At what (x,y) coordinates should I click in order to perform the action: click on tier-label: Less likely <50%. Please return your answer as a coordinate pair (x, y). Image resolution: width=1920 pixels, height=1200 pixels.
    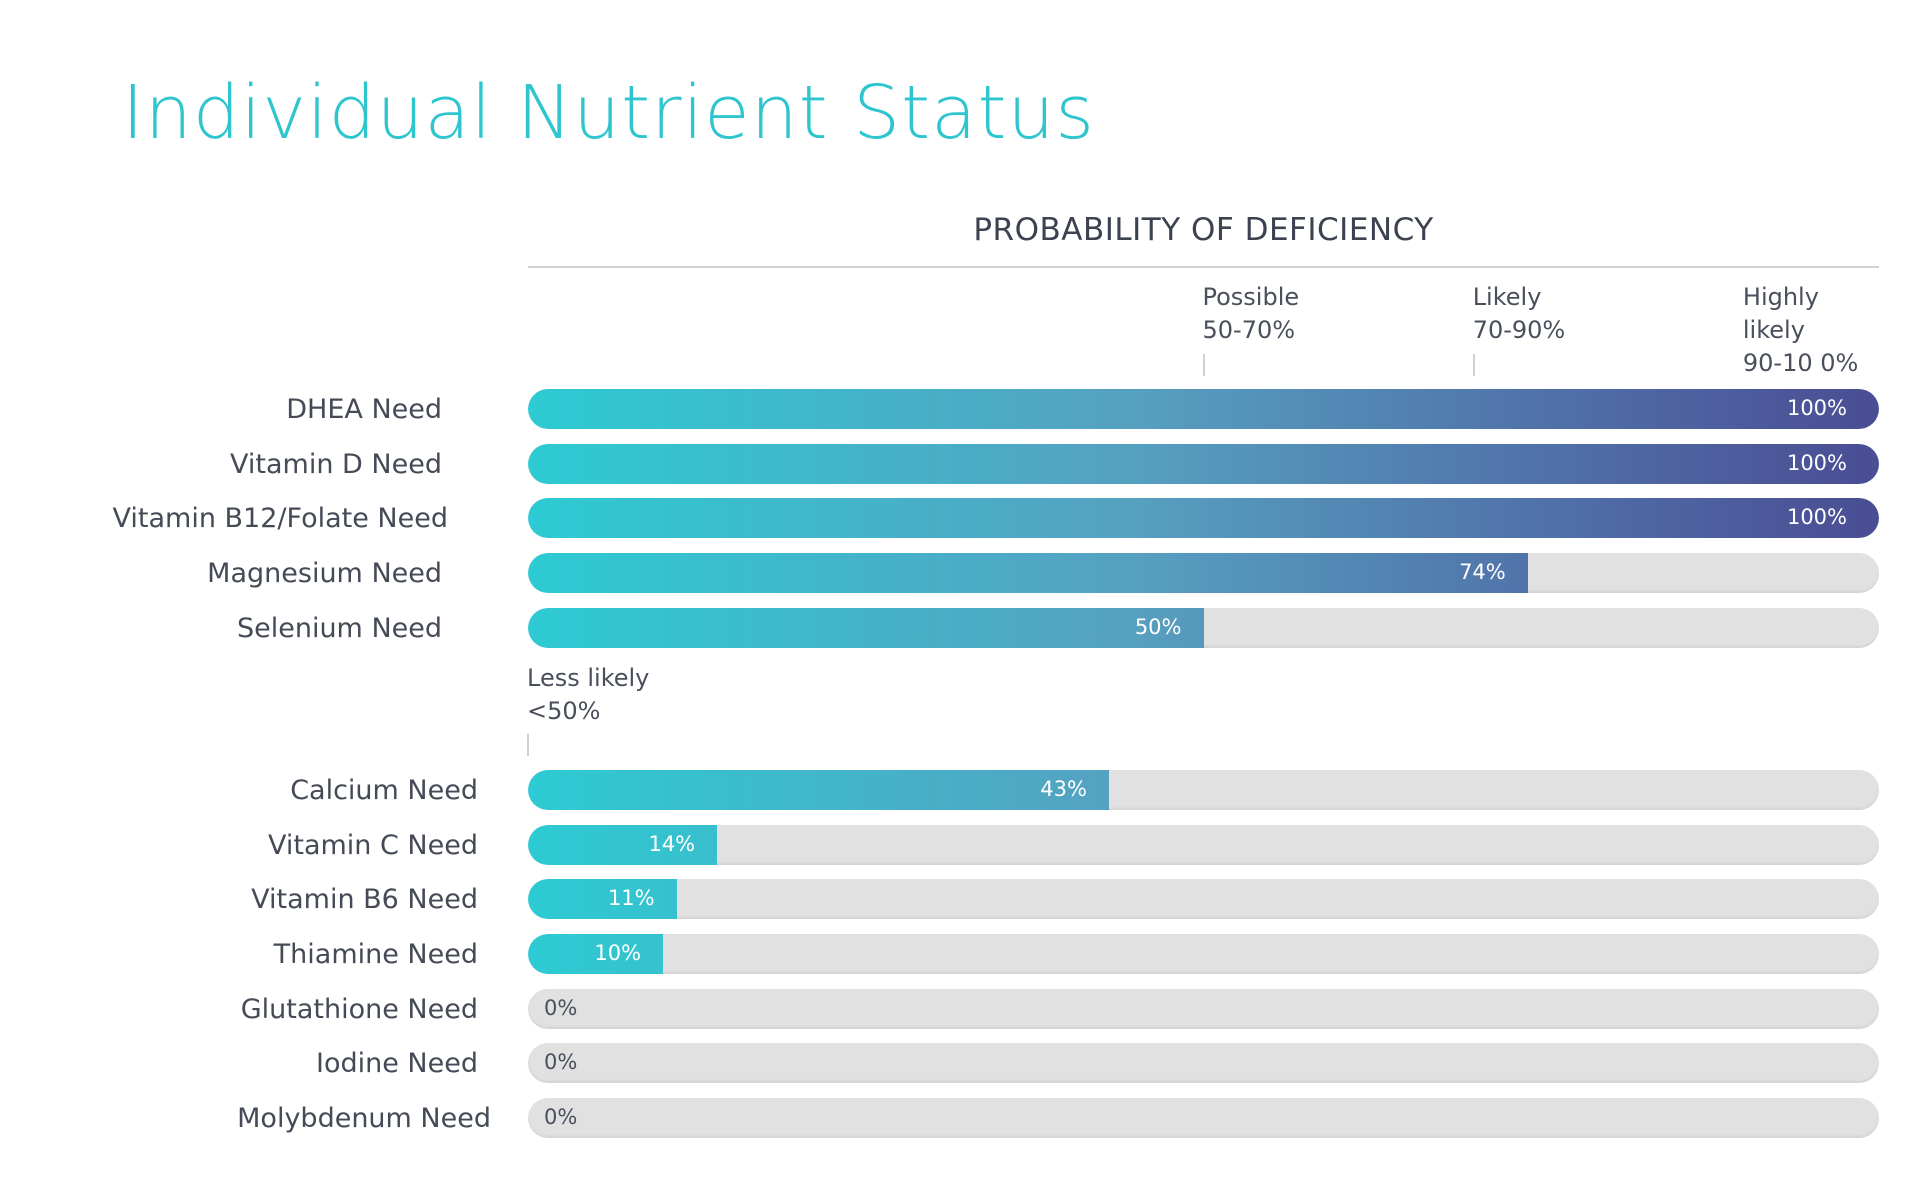
    Looking at the image, I should click on (588, 694).